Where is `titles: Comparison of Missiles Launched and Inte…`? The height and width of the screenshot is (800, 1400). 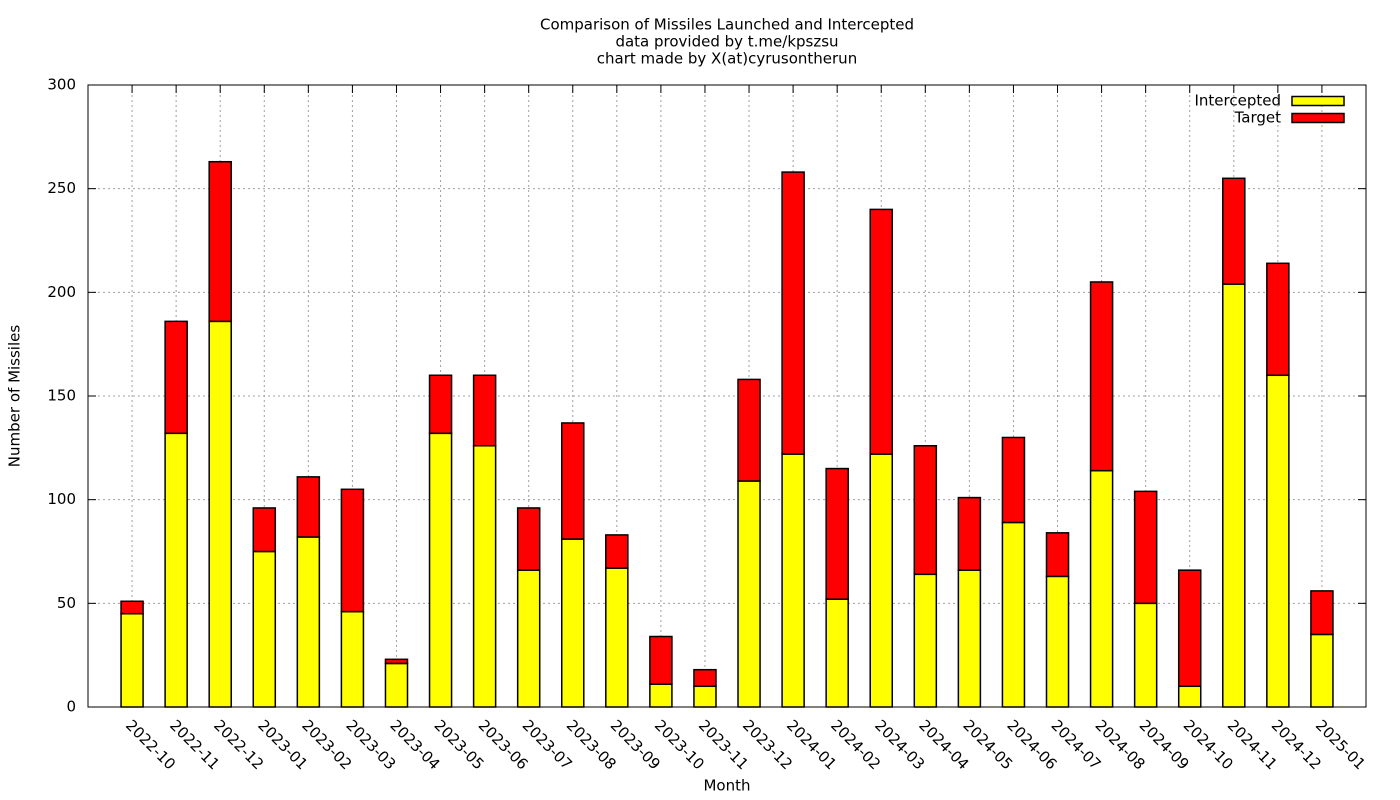 titles: Comparison of Missiles Launched and Inte… is located at coordinates (727, 42).